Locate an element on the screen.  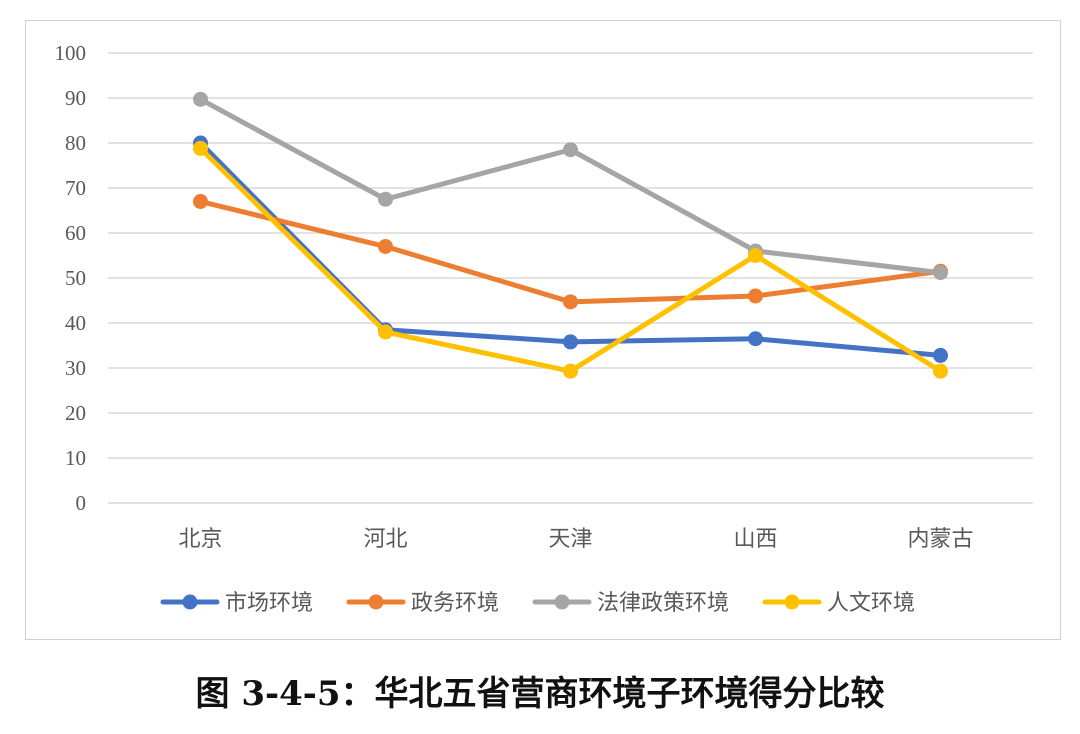
legend-item: 市场环境 is located at coordinates (236, 603).